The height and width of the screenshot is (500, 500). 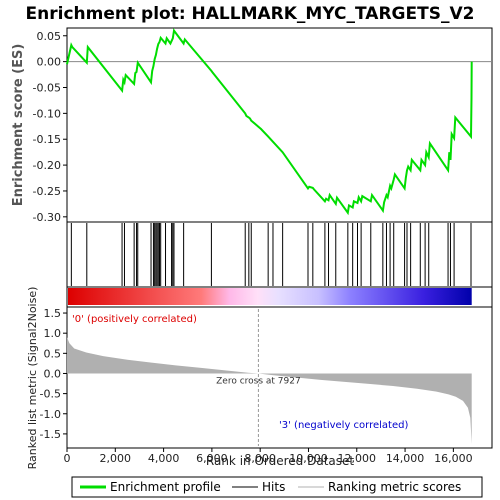 What do you see at coordinates (212, 458) in the screenshot?
I see `x-tick-label: 6,000` at bounding box center [212, 458].